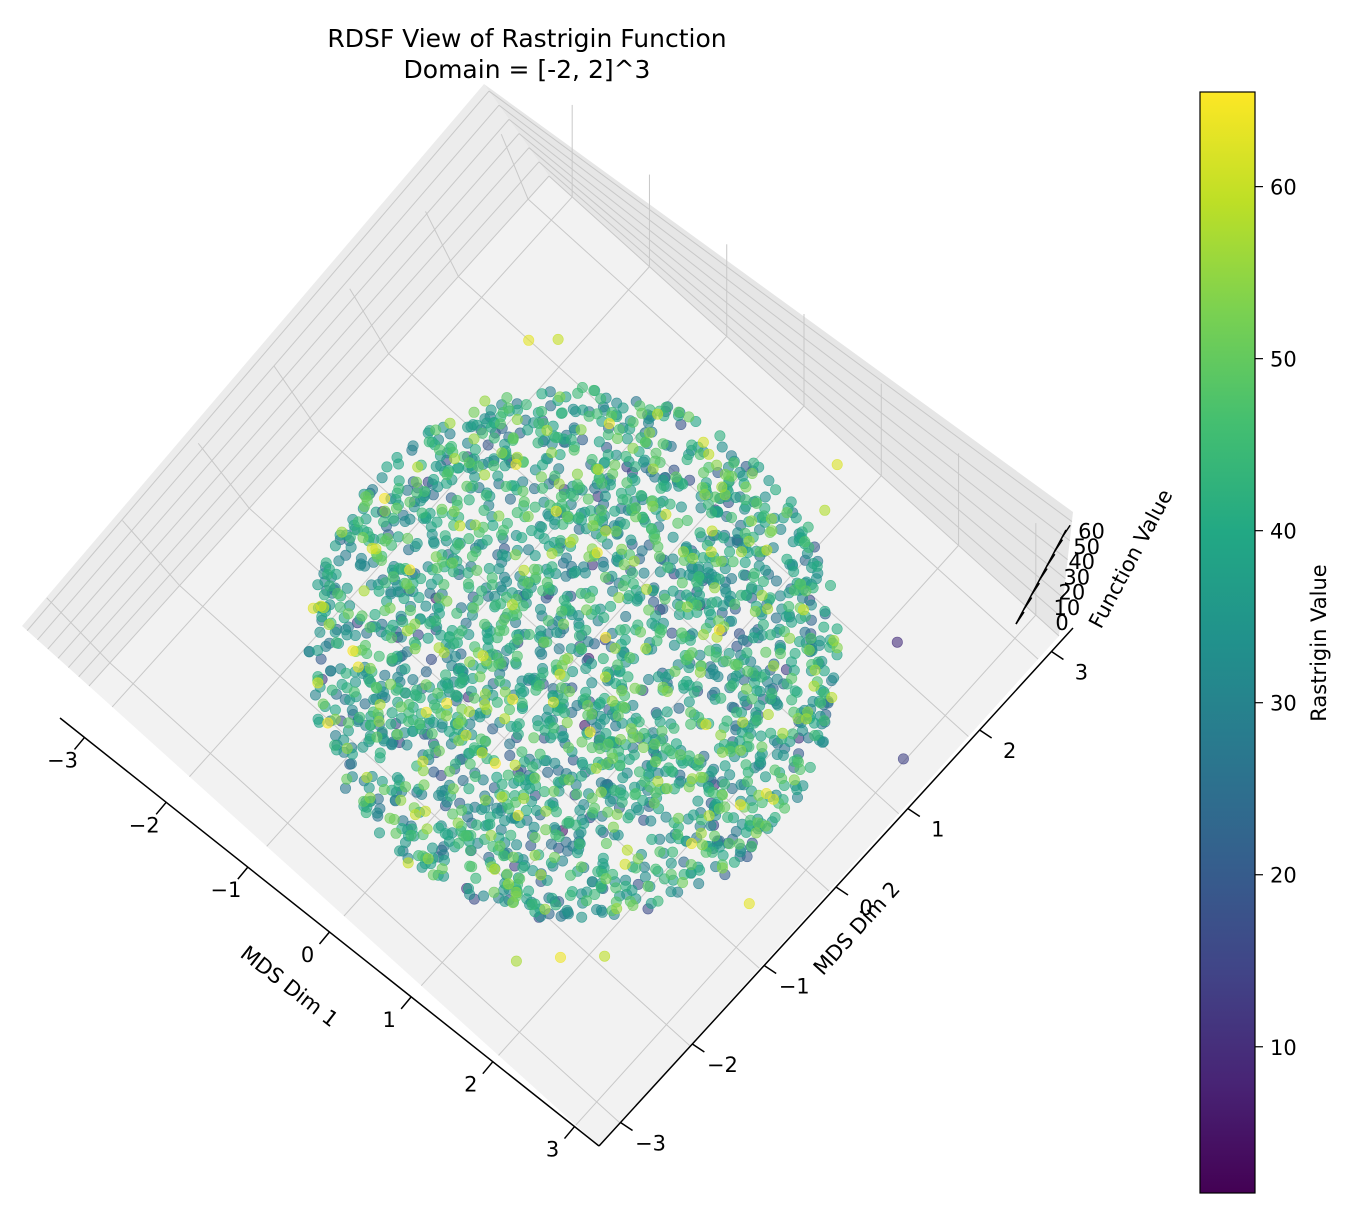 The image size is (1353, 1215). Describe the element at coordinates (1319, 642) in the screenshot. I see `colorbar-label: Rastrigin Value` at that location.